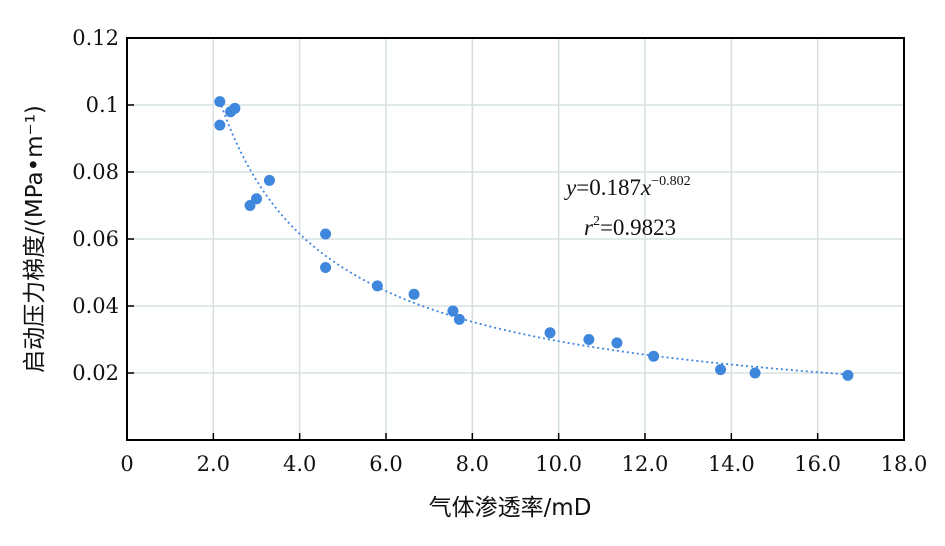 The image size is (945, 546). I want to click on eq-exponent: −0.802, so click(670, 181).